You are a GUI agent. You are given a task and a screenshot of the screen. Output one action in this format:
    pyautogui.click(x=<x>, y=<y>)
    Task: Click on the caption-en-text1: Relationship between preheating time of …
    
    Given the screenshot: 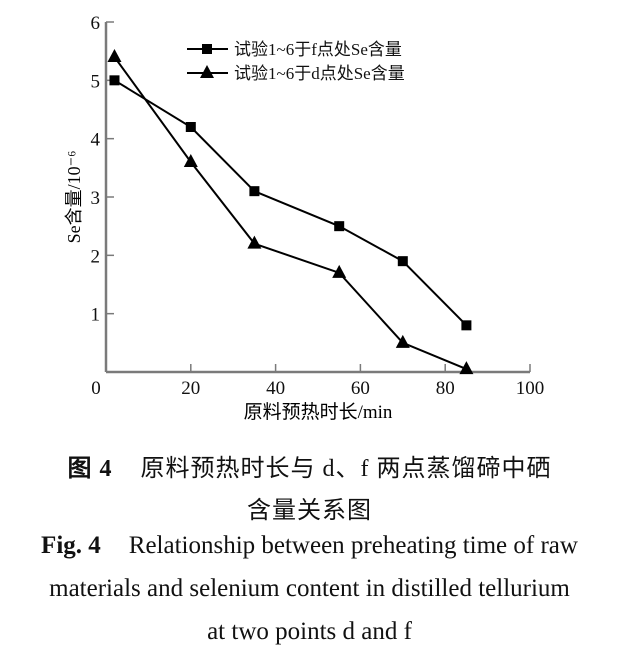 What is the action you would take?
    pyautogui.click(x=353, y=545)
    